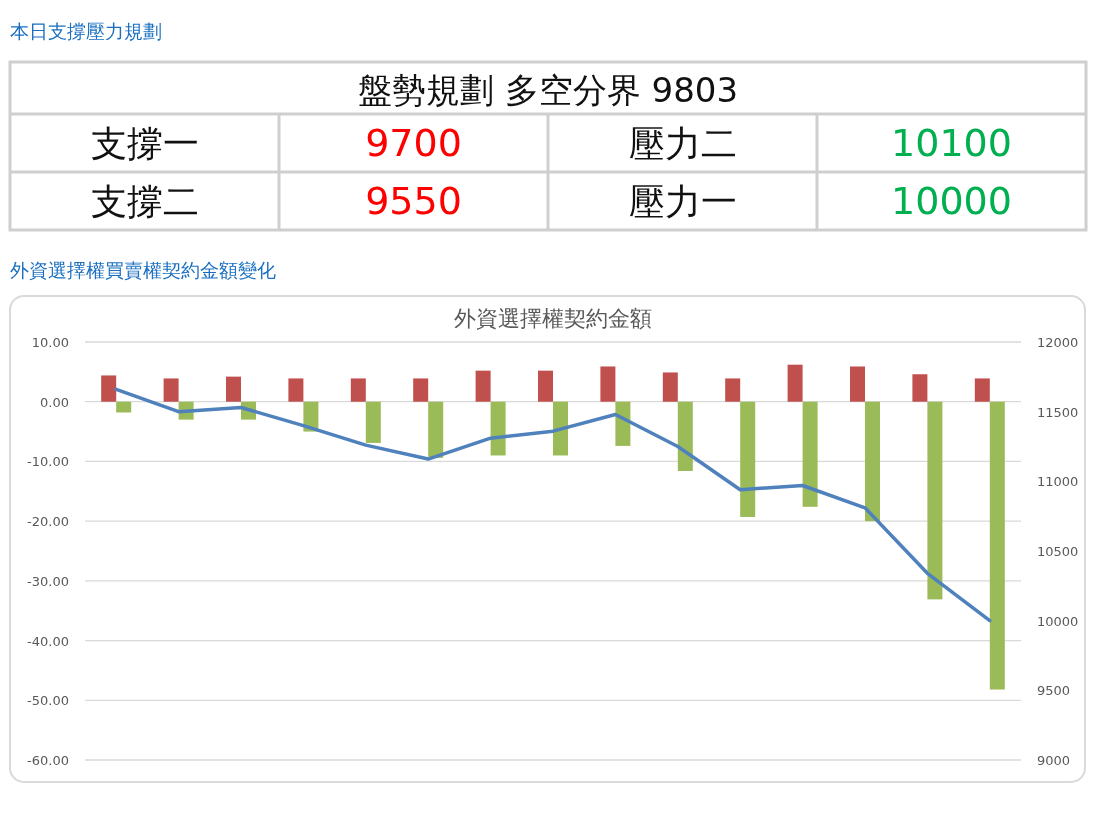 This screenshot has height=830, width=1100. Describe the element at coordinates (1054, 691) in the screenshot. I see `y2tick: 9500` at that location.